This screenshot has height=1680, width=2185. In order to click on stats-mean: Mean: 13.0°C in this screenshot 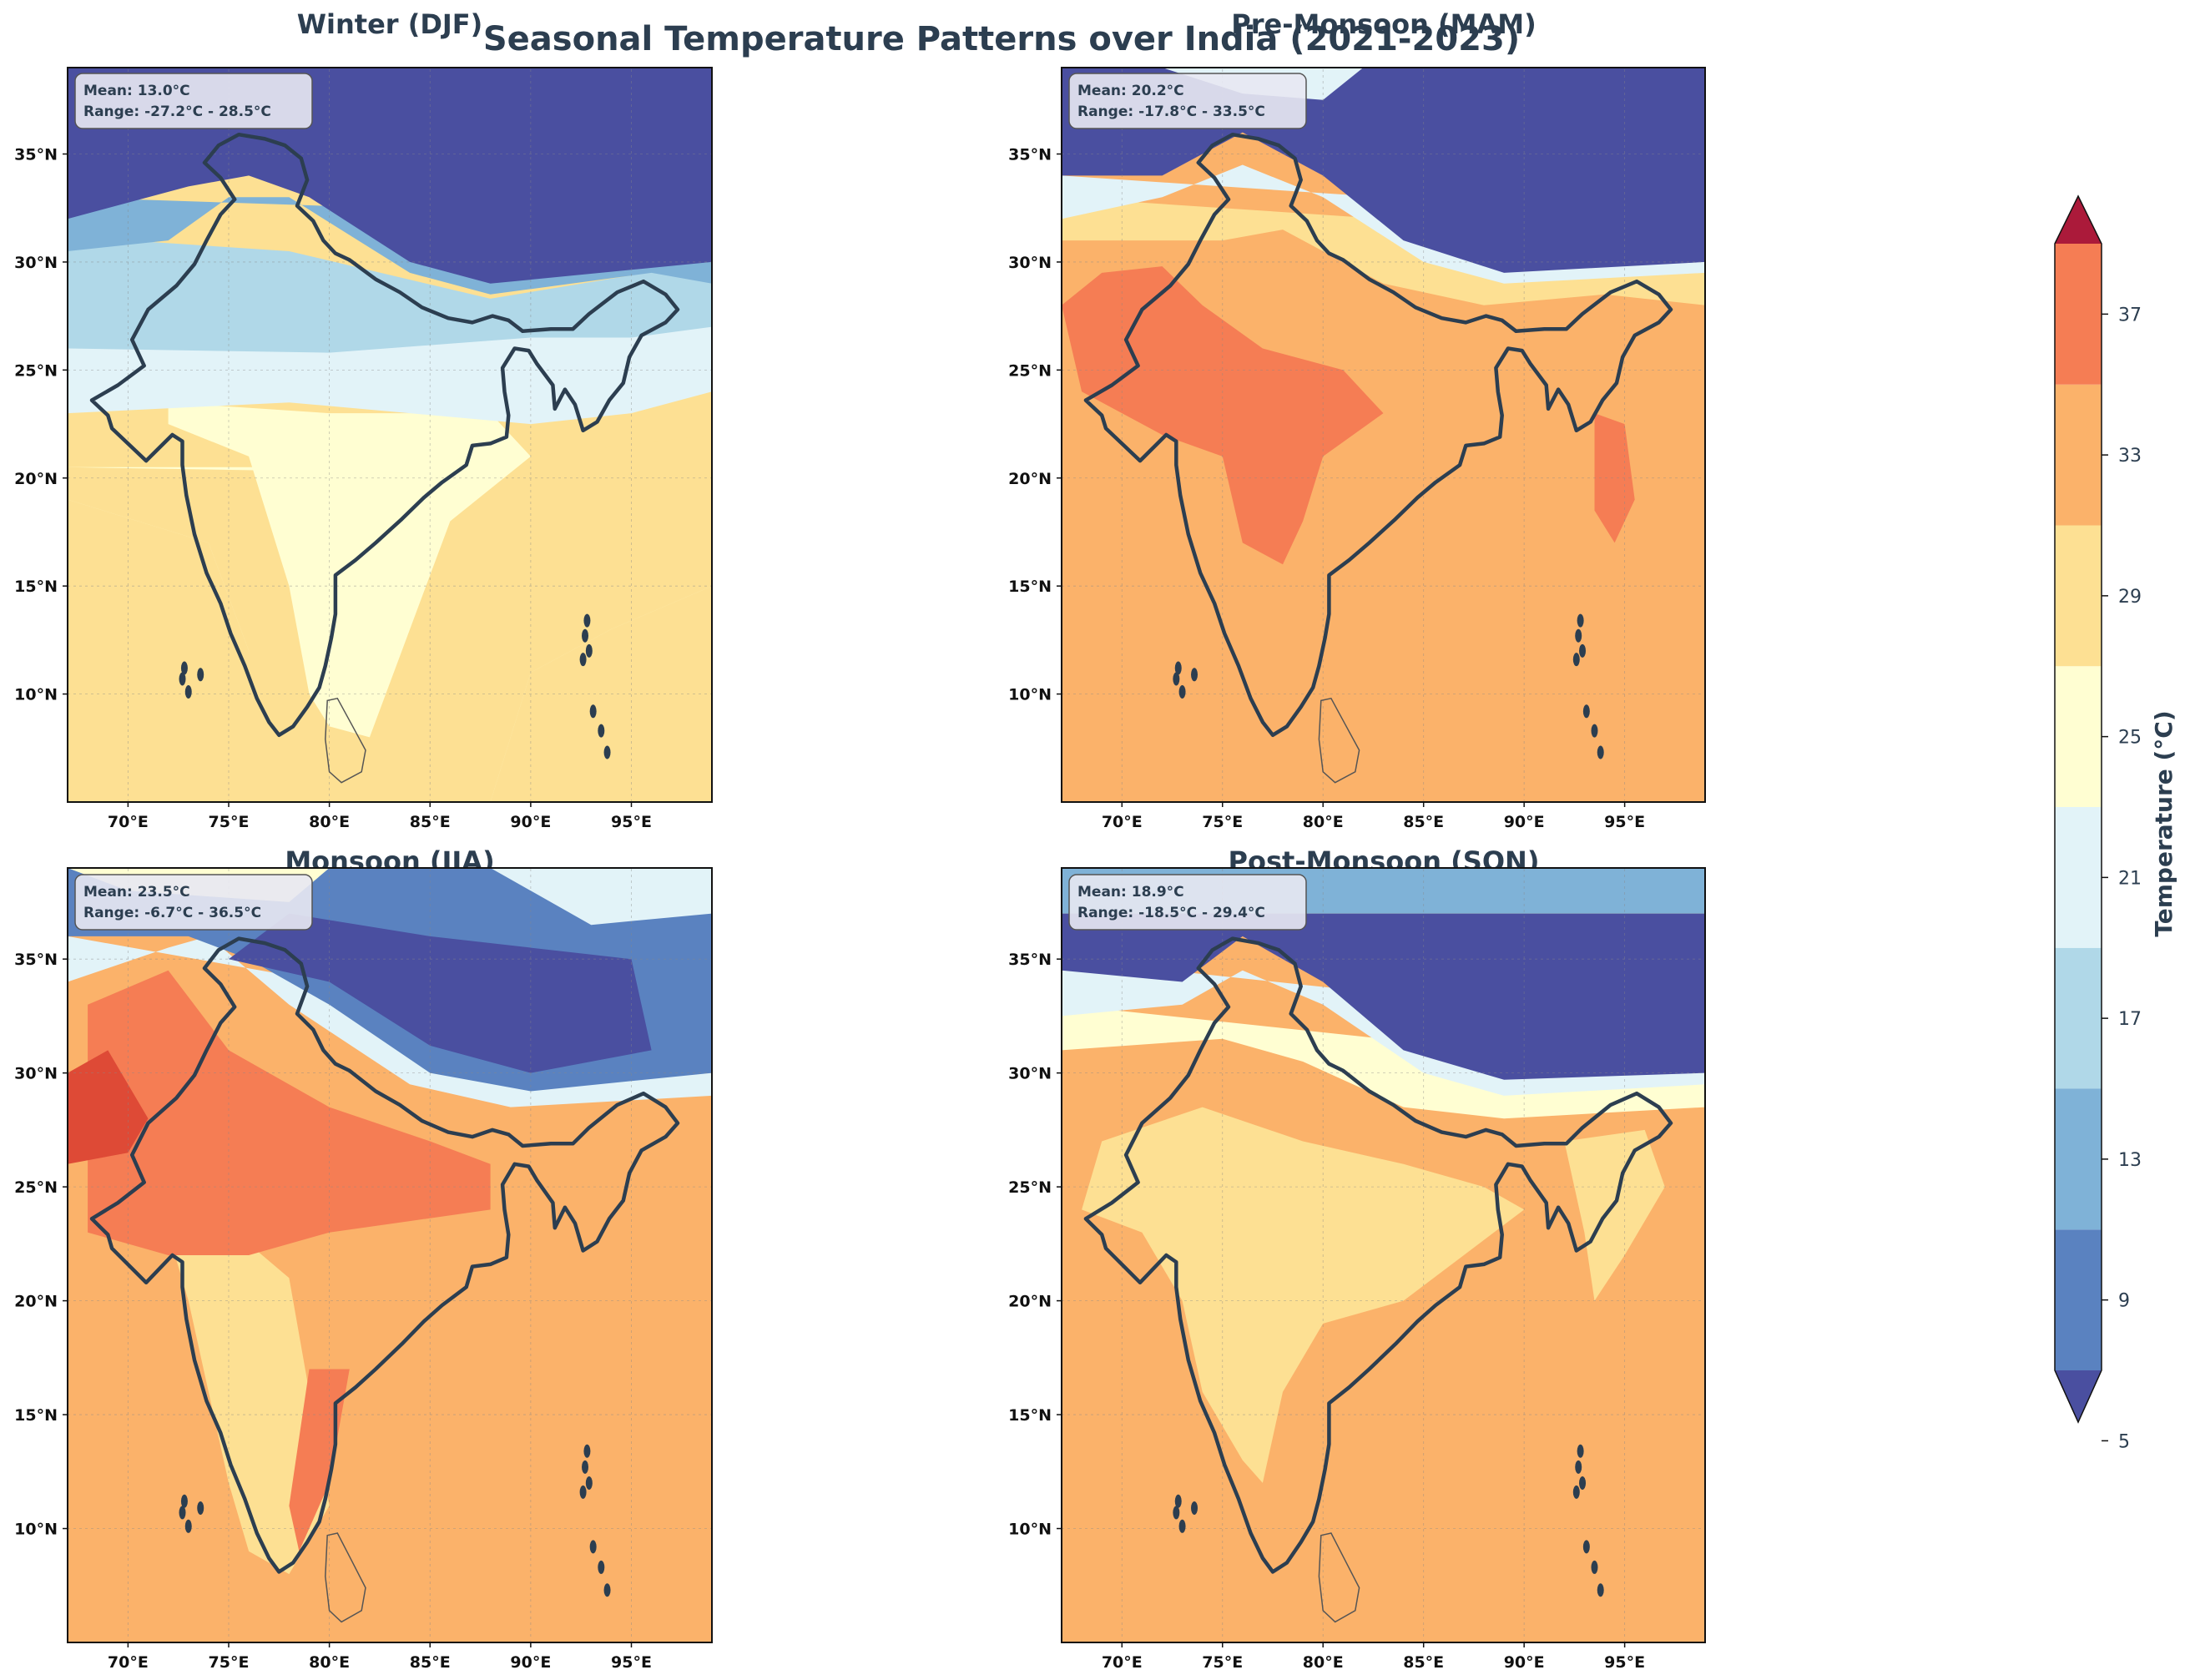, I will do `click(137, 91)`.